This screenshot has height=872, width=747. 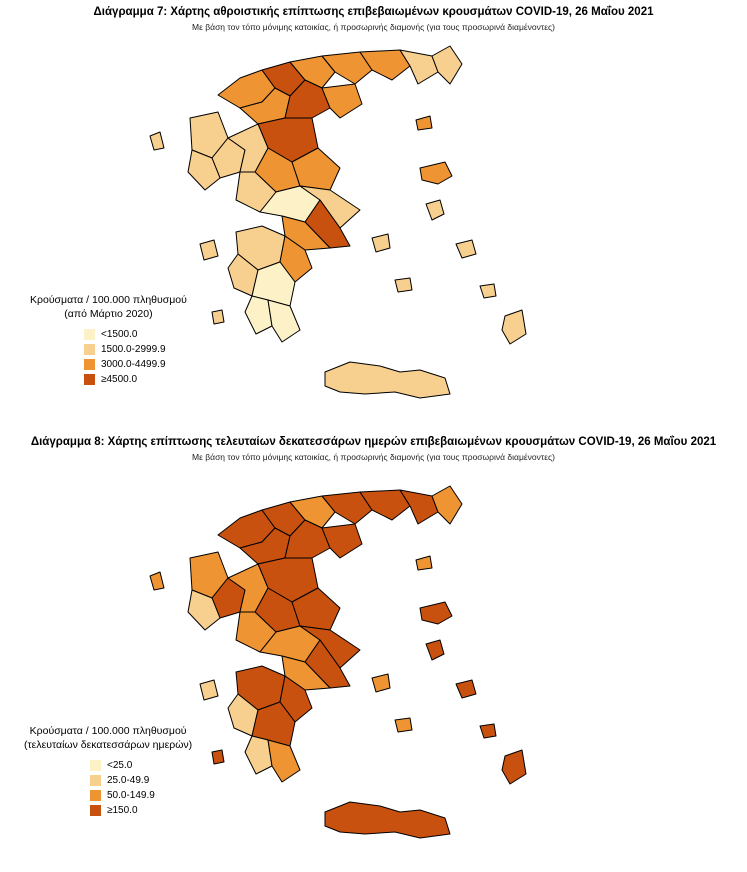 I want to click on legend-item: <25.0, so click(x=141, y=765).